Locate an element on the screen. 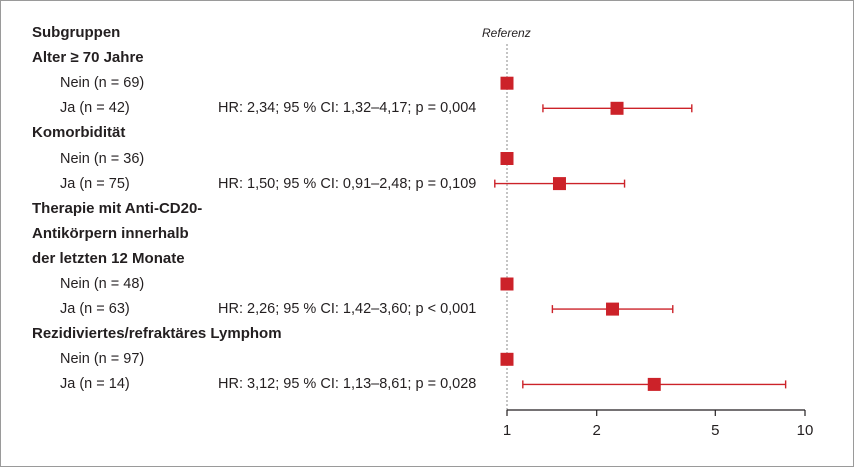 The height and width of the screenshot is (467, 854). subgroup-header: Subgruppen is located at coordinates (76, 32).